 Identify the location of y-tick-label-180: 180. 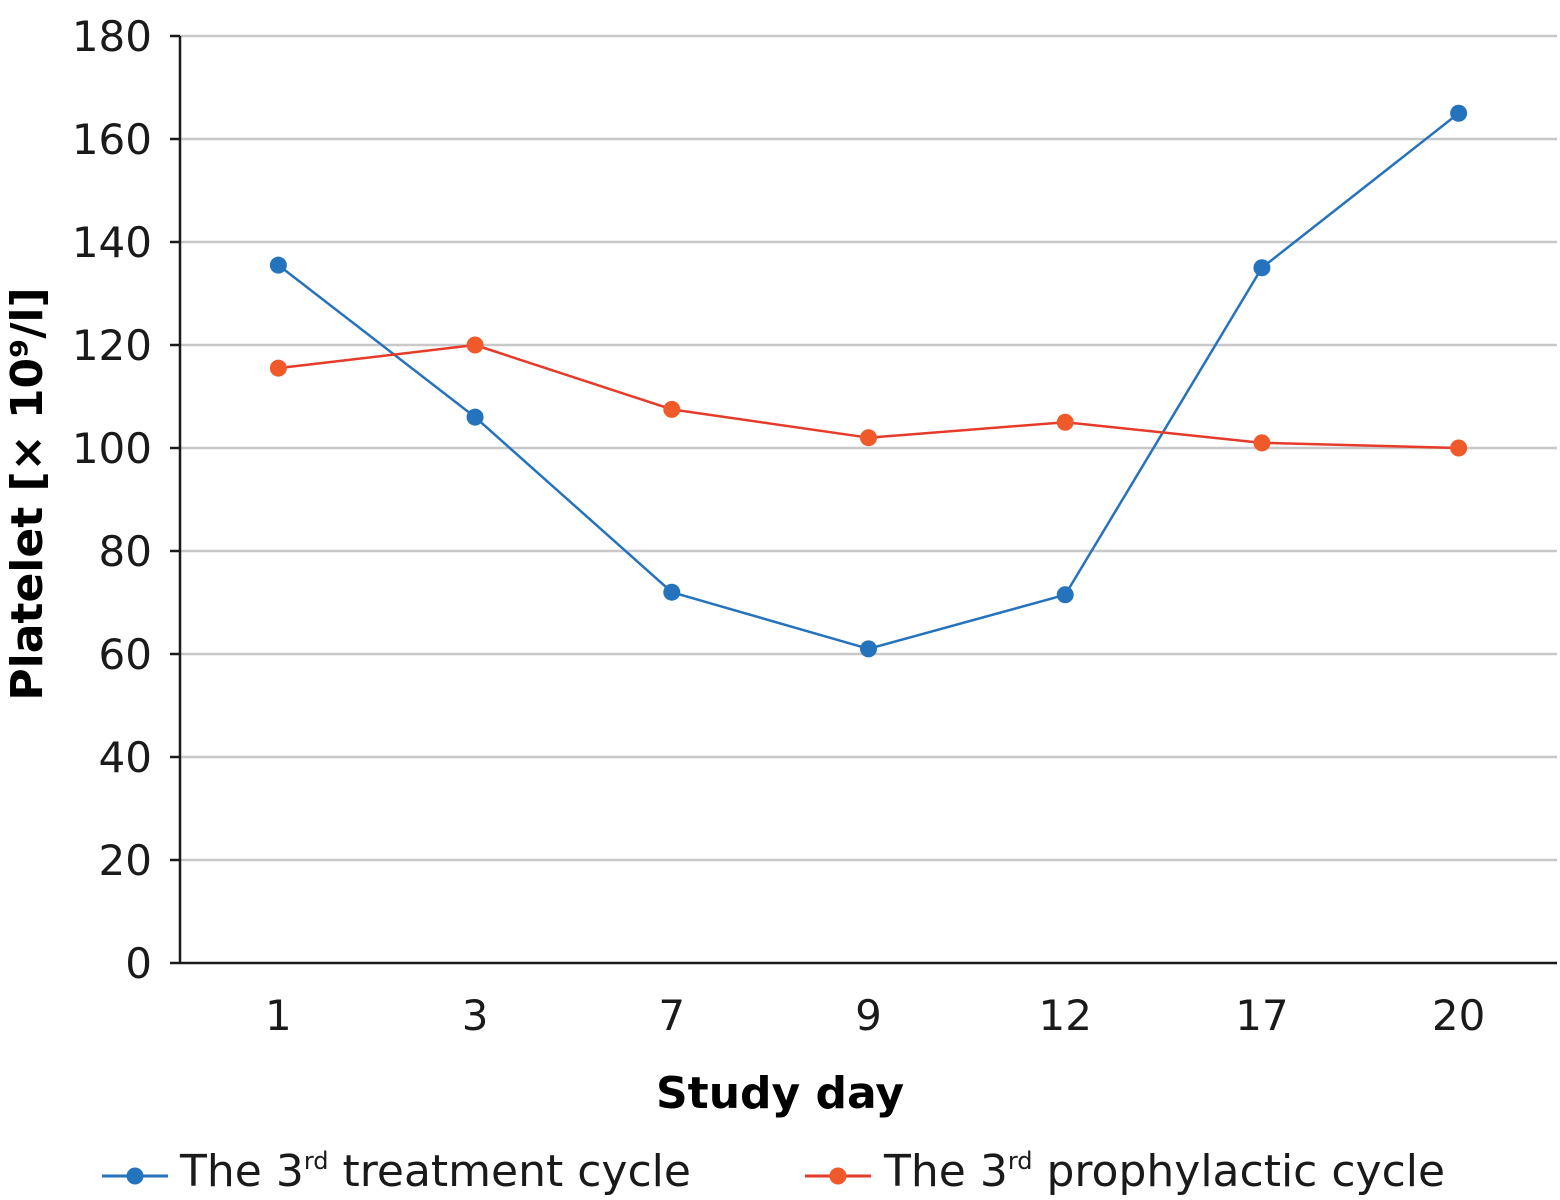
(112, 36).